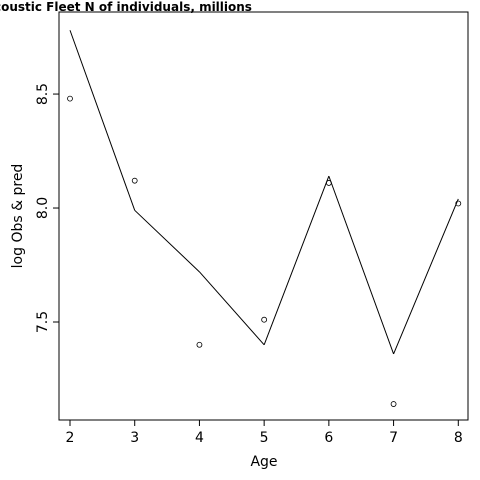 This screenshot has width=480, height=480. Describe the element at coordinates (70, 438) in the screenshot. I see `x-tick-label-0: 2` at that location.